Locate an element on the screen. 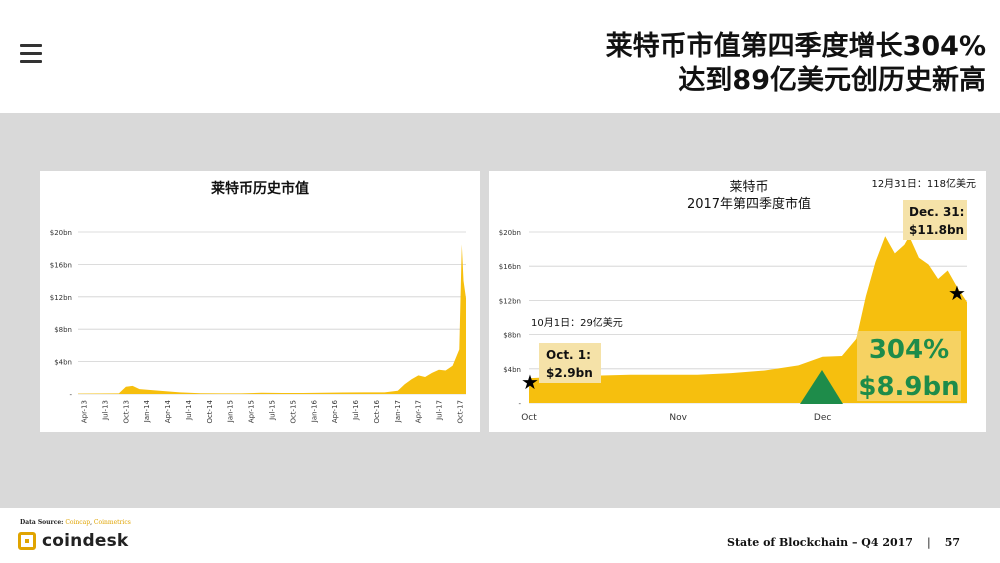  growth-callout-box is located at coordinates (909, 366).